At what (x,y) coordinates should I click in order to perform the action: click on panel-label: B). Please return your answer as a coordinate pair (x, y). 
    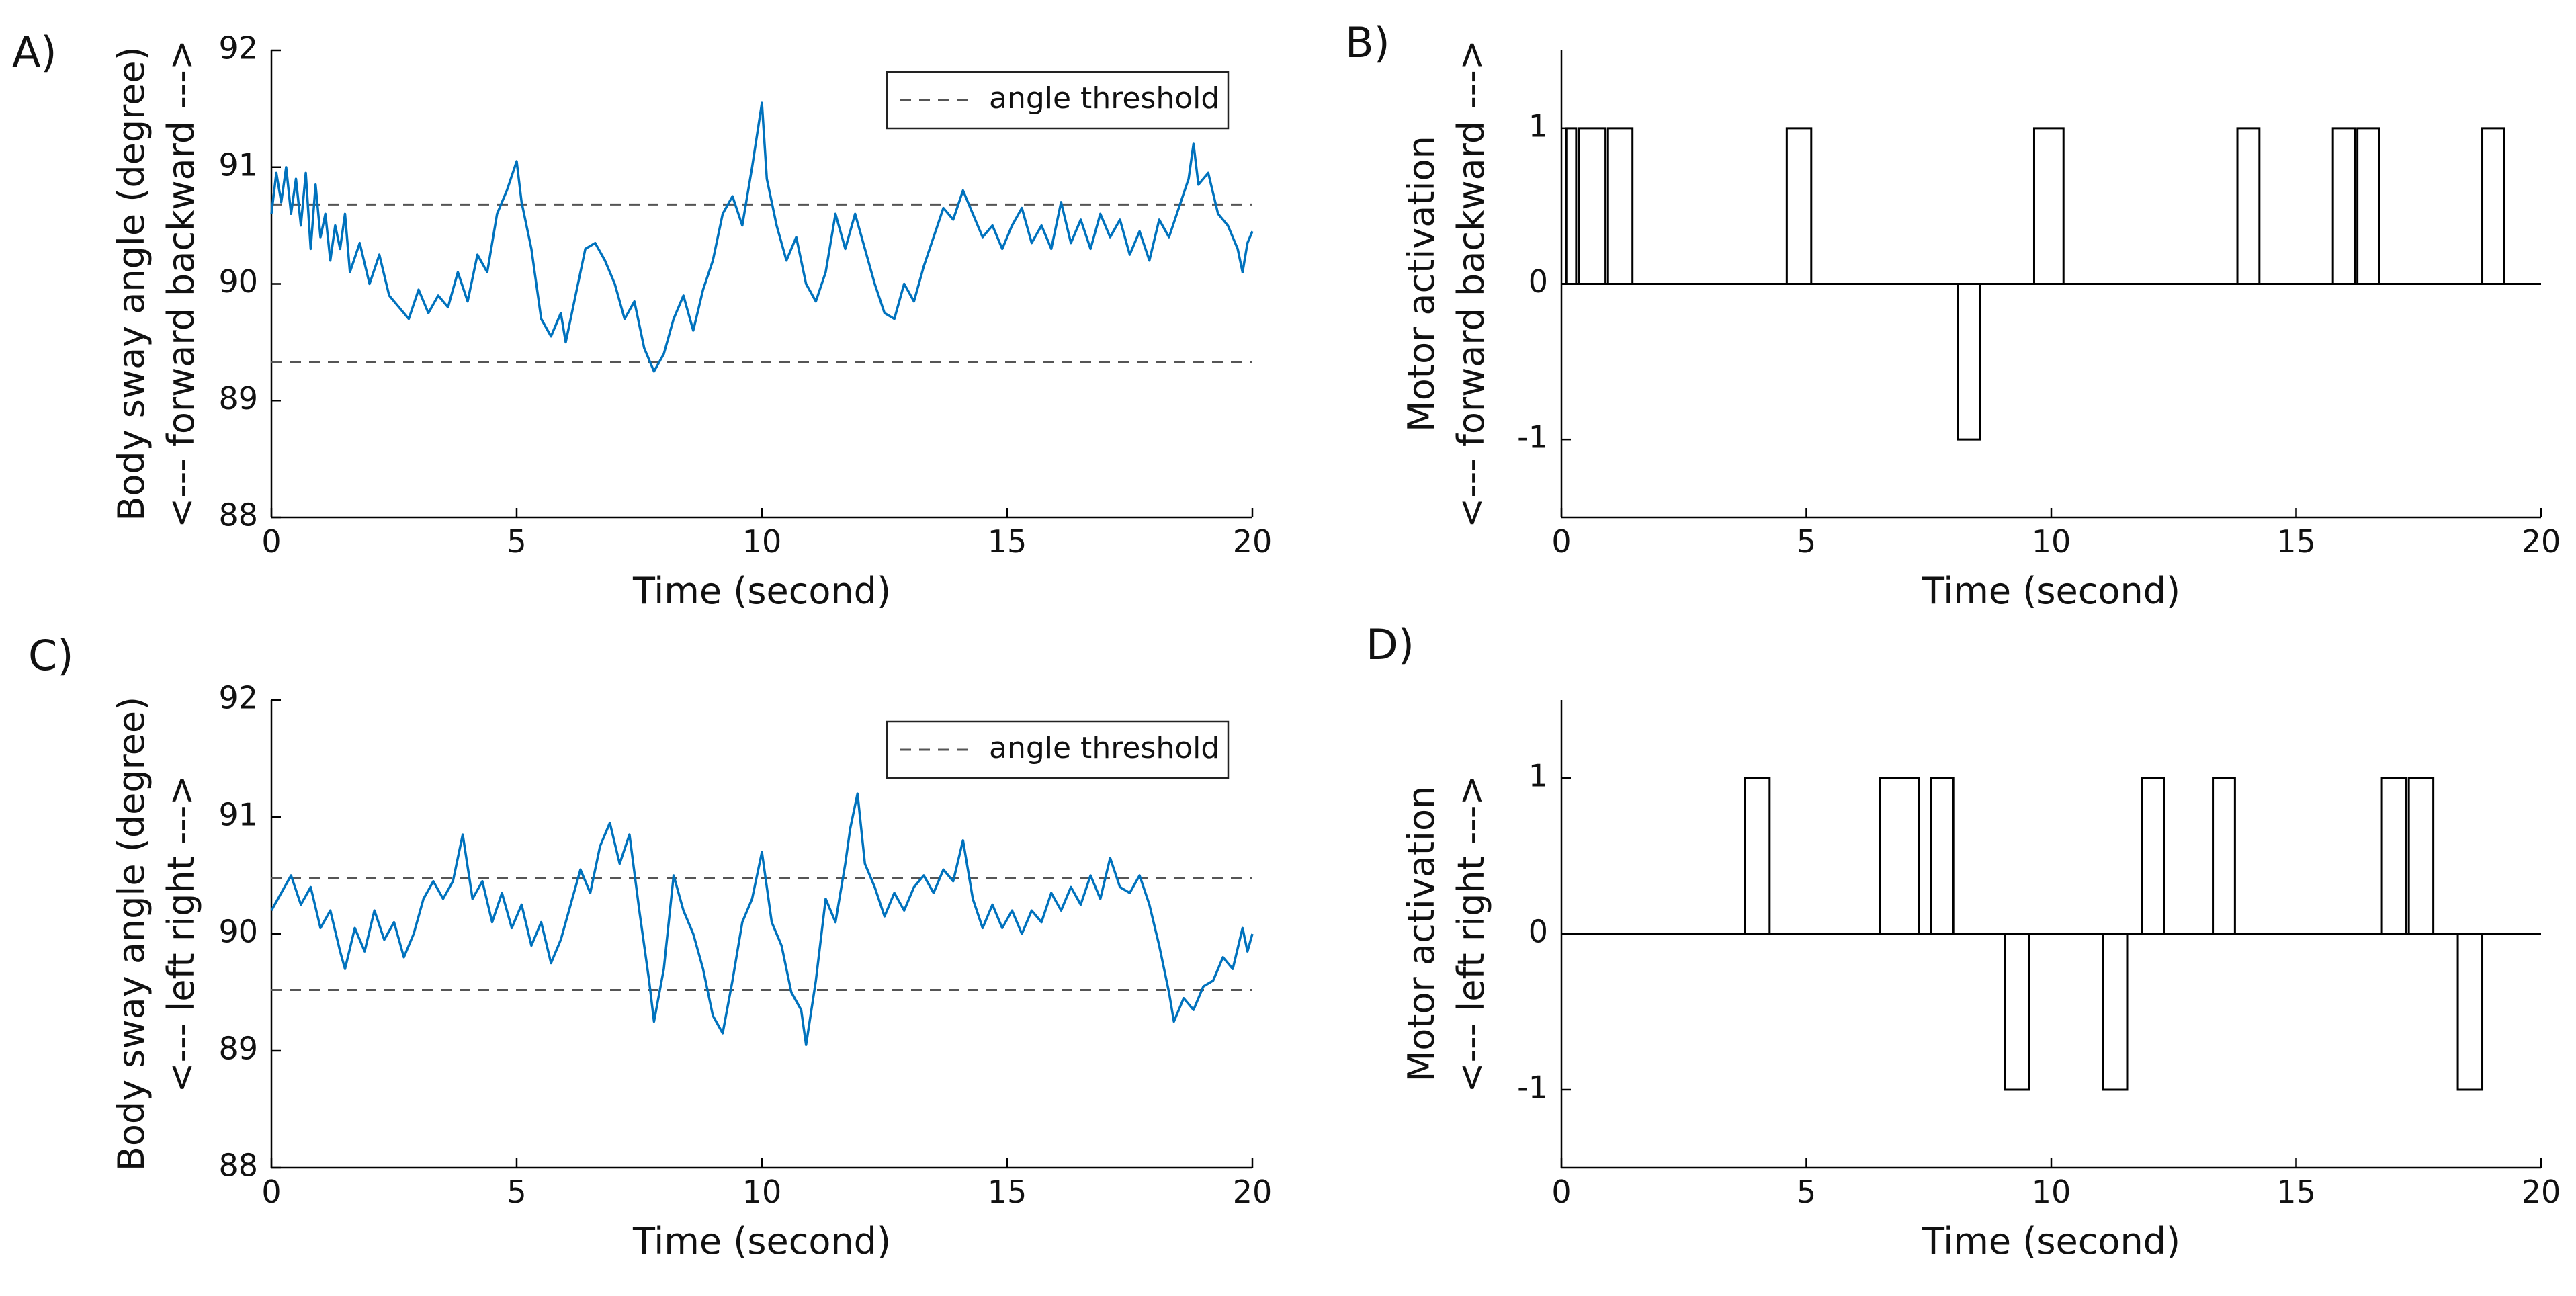
    Looking at the image, I should click on (1367, 42).